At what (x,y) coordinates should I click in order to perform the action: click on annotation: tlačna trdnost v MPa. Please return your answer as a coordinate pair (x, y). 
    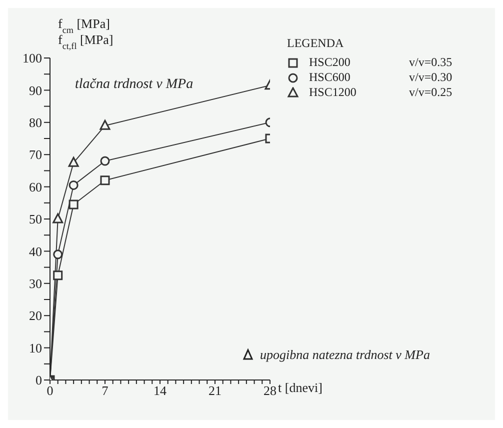
    Looking at the image, I should click on (134, 84).